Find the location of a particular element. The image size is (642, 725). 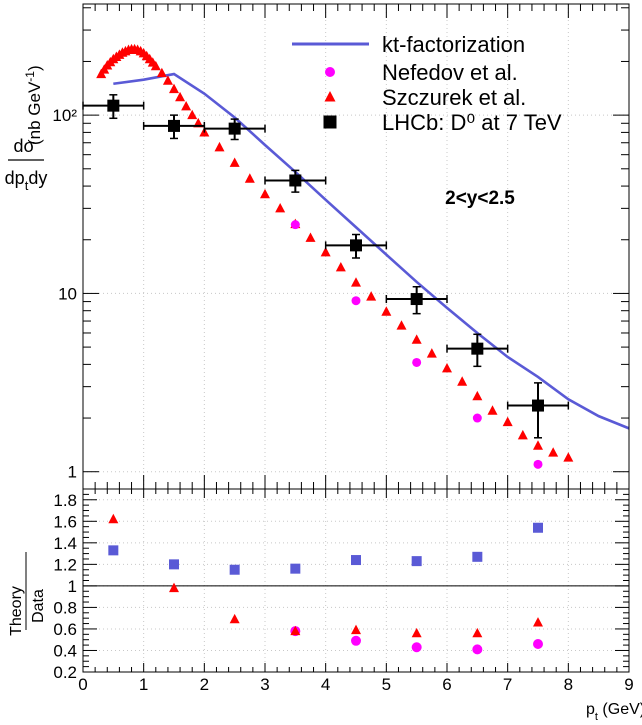

main-y-tick-label: 10 is located at coordinates (67, 293).